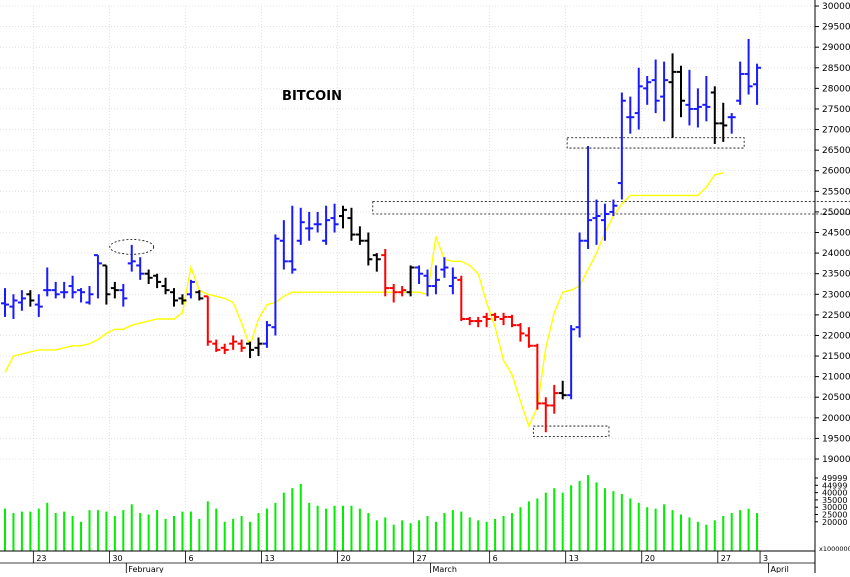 Image resolution: width=850 pixels, height=577 pixels. Describe the element at coordinates (834, 478) in the screenshot. I see `volume-tick-label: 49999` at that location.